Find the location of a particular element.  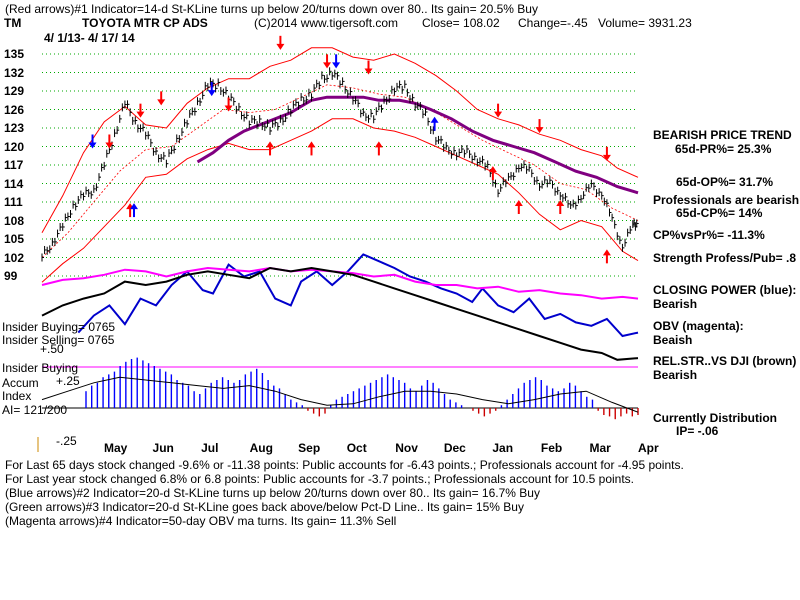

accum-tick-minus: -.25 is located at coordinates (66, 441).